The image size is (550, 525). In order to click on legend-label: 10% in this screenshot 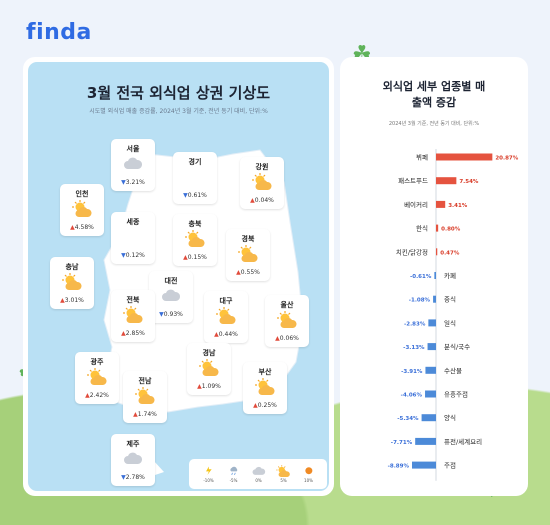, I will do `click(308, 480)`.